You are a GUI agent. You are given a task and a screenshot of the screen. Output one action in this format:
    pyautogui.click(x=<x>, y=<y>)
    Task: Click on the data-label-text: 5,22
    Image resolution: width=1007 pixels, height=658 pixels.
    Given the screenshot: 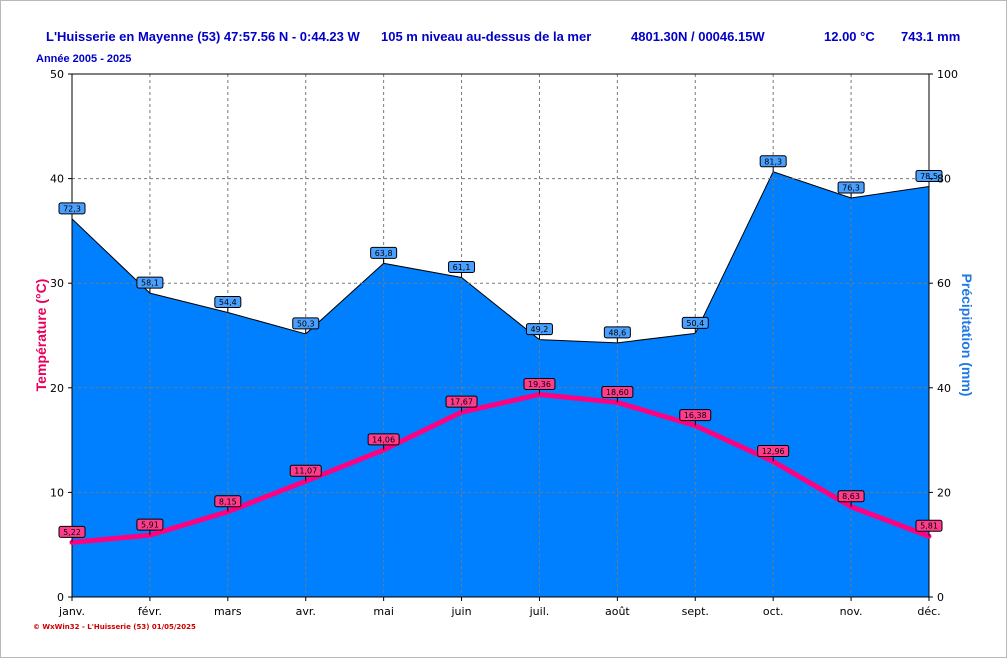 What is the action you would take?
    pyautogui.click(x=72, y=532)
    